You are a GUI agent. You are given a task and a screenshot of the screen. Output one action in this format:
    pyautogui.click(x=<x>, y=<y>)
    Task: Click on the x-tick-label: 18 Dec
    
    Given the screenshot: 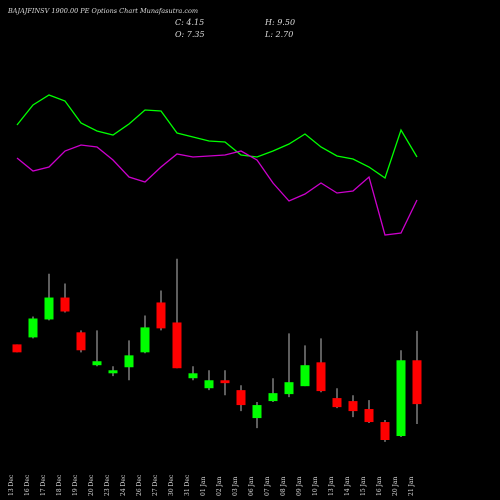 What is the action you would take?
    pyautogui.click(x=59, y=485)
    